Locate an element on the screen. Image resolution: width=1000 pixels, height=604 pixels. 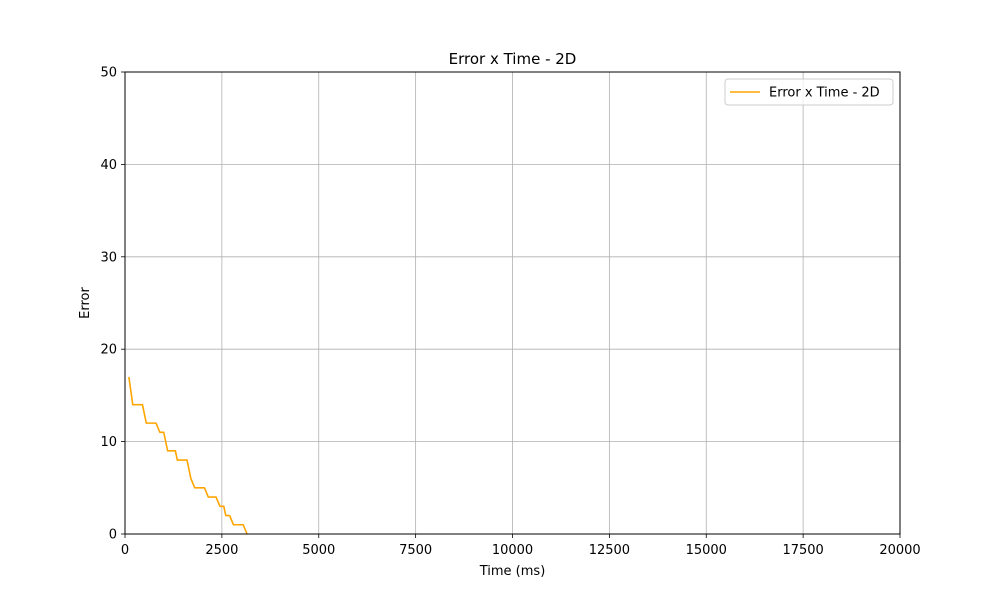
y-tick-label: 30 is located at coordinates (108, 257).